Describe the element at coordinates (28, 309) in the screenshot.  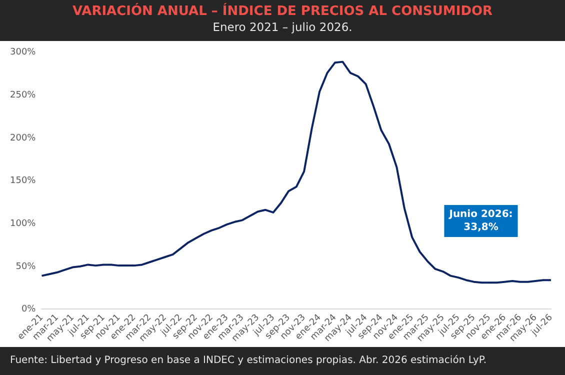
I see `y-tick-label: 0%` at that location.